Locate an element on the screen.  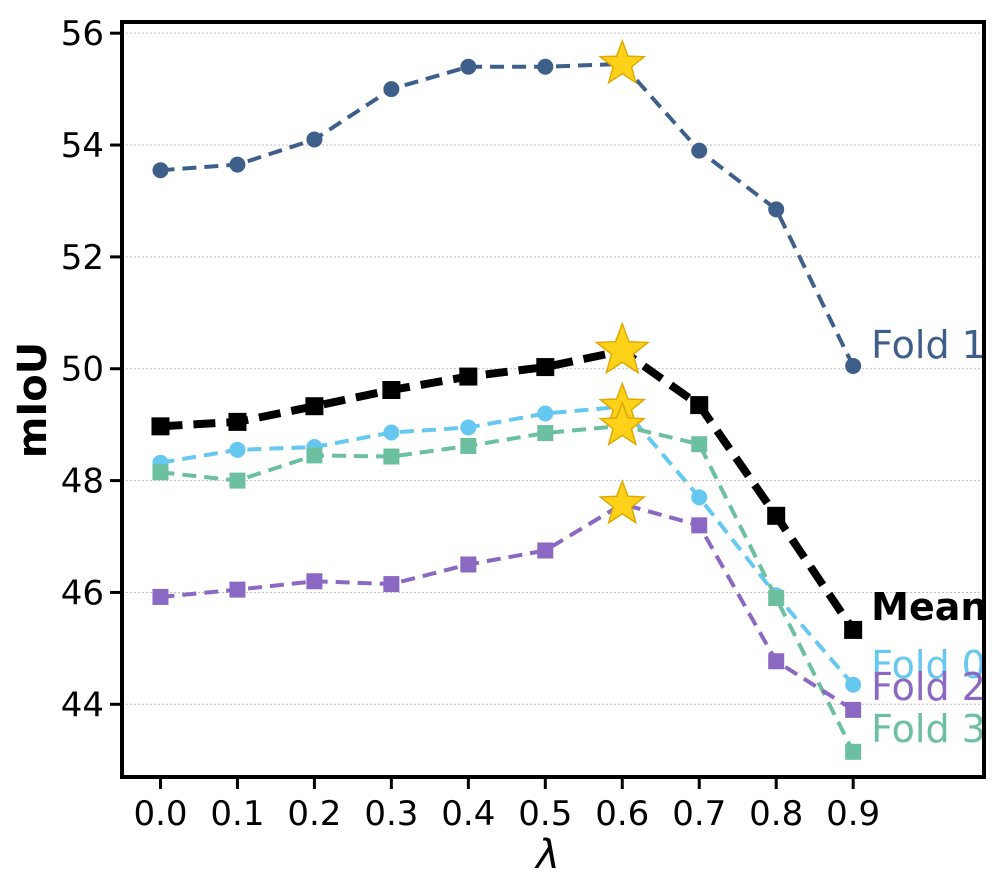
x-tick-label: 0.4 is located at coordinates (468, 814).